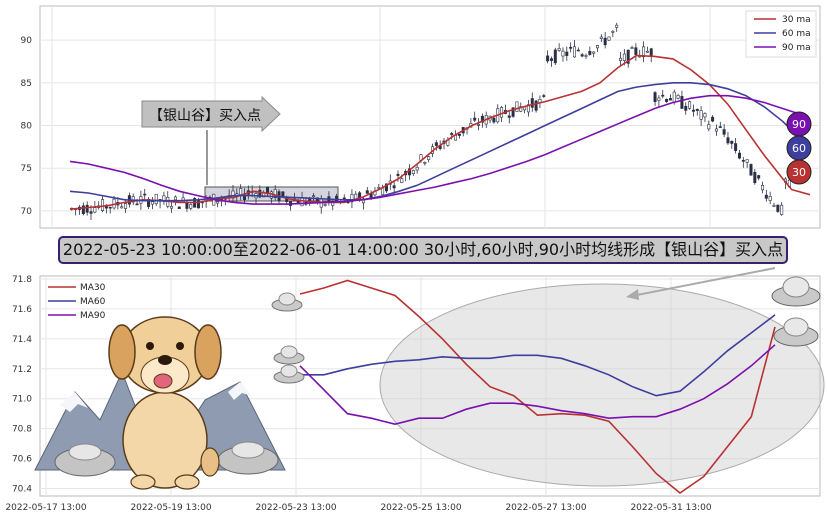  Describe the element at coordinates (45, 508) in the screenshot. I see `bottom-x-tick-label: 2022-05-17 13:00` at that location.